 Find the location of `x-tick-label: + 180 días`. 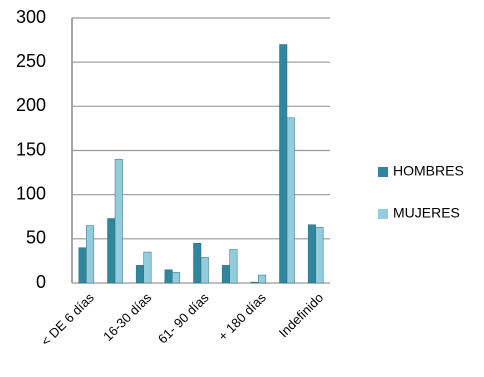

x-tick-label: + 180 días is located at coordinates (242, 317).